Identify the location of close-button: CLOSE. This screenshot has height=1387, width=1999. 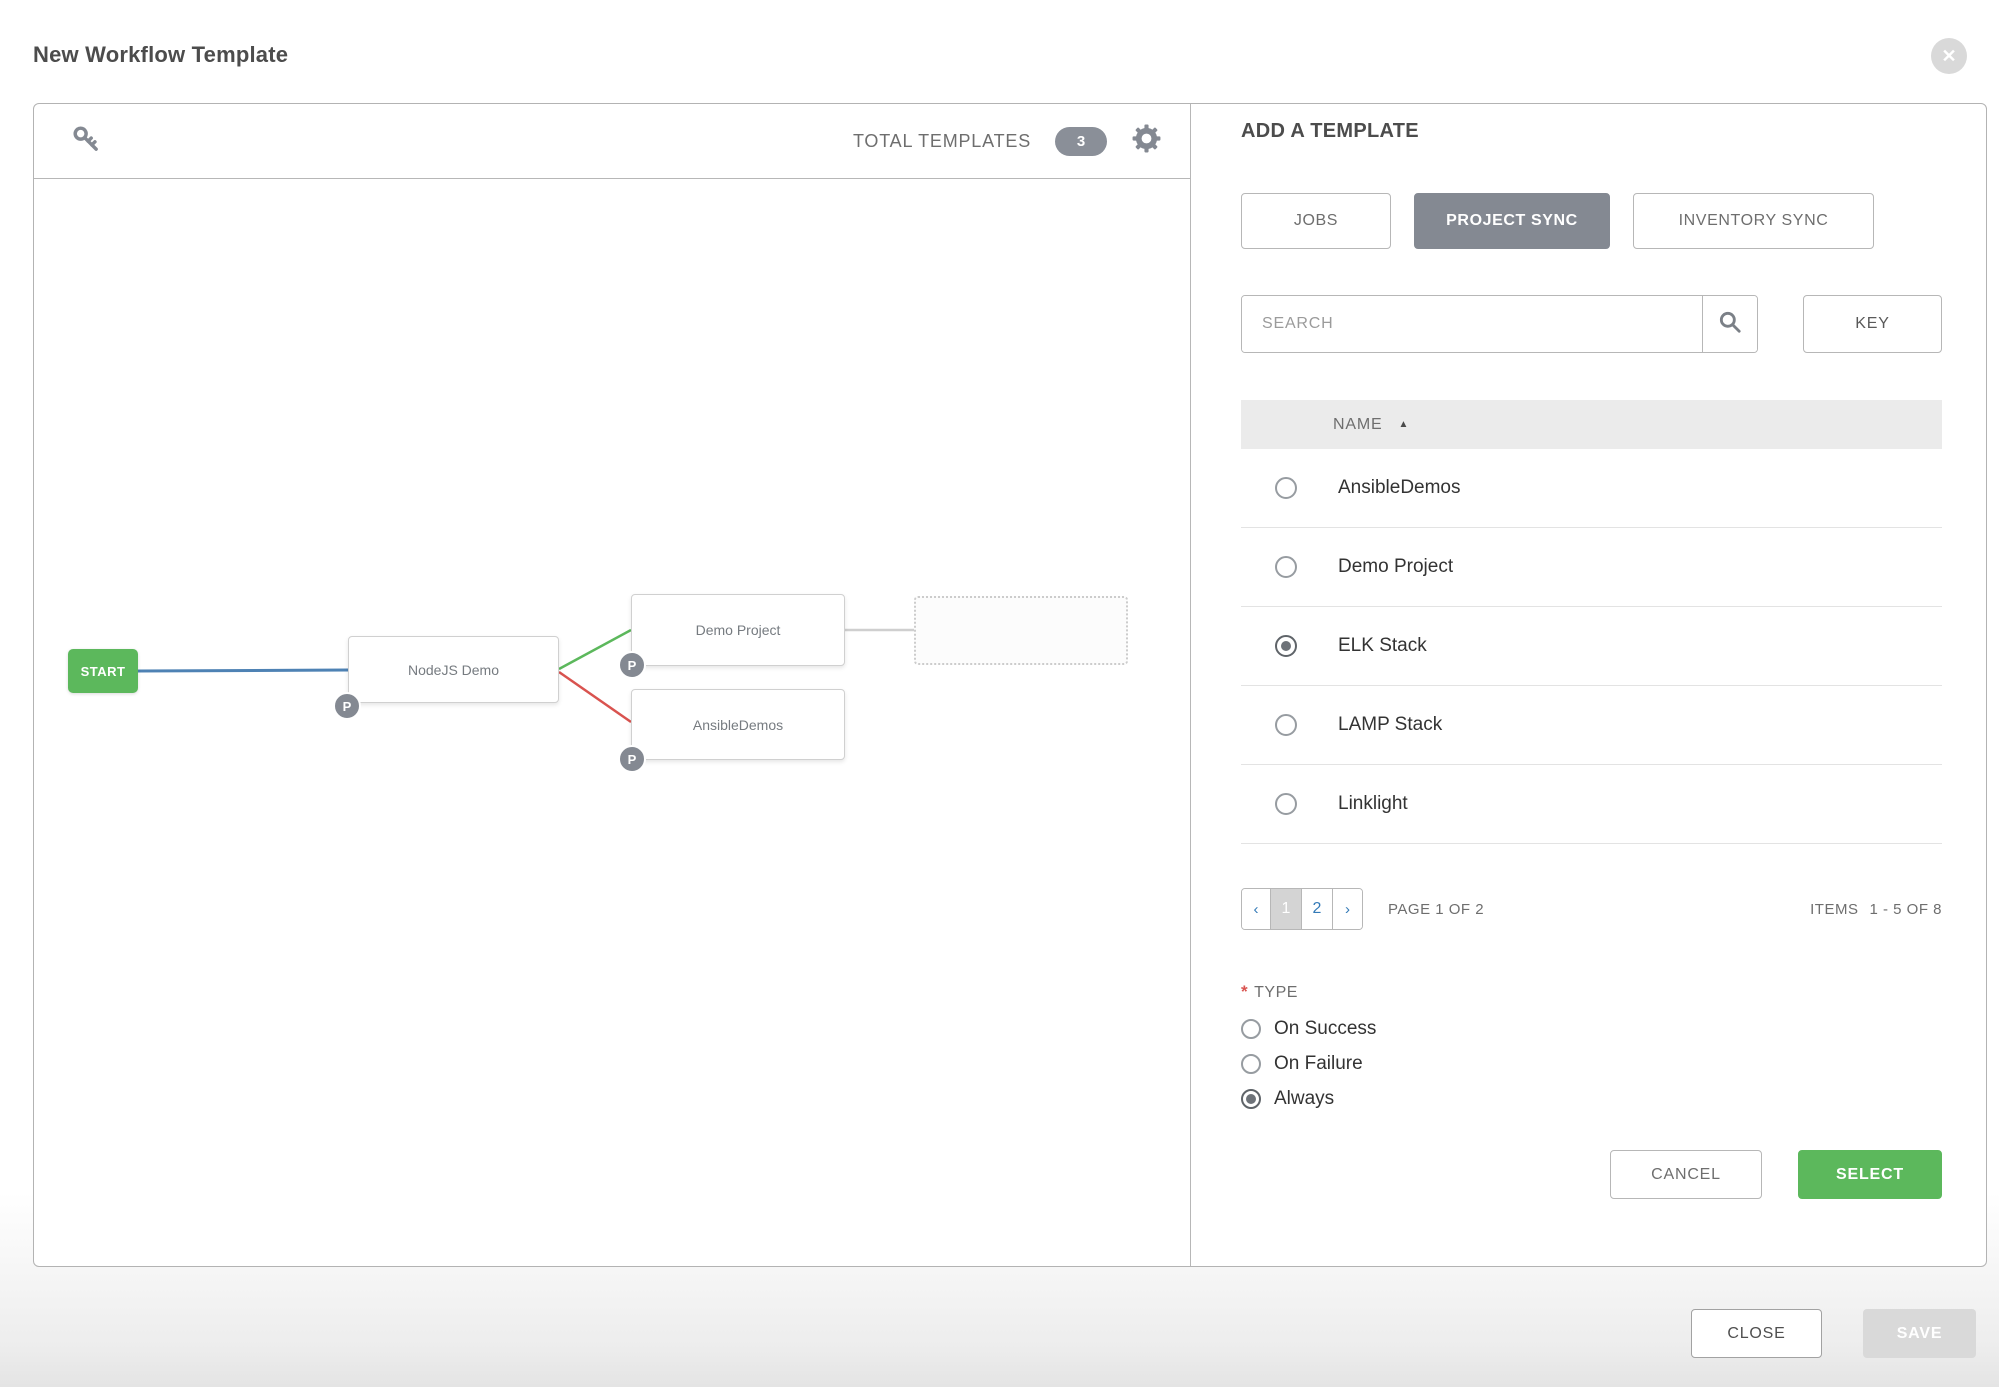
(1756, 1333).